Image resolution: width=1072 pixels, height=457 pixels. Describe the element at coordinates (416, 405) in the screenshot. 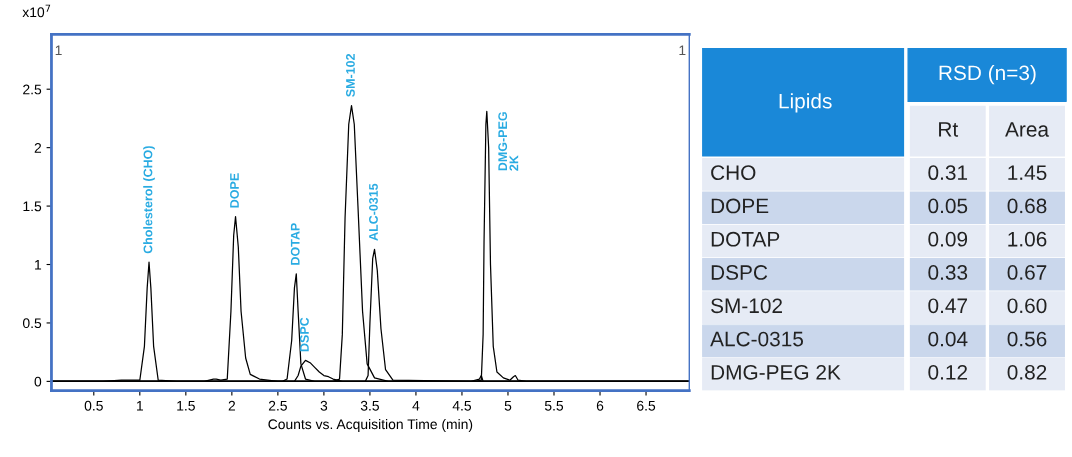

I see `x-tick-label: 4` at that location.